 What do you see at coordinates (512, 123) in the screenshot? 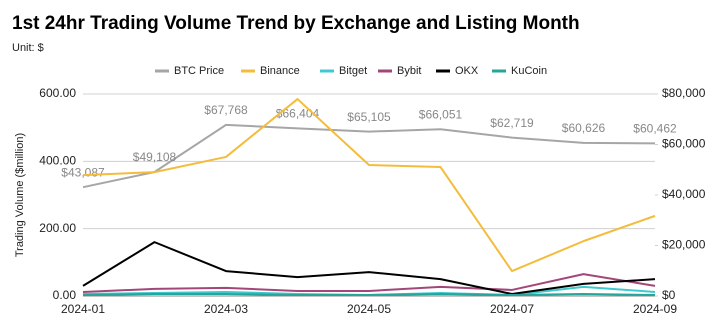
I see `data-label: $62,719` at bounding box center [512, 123].